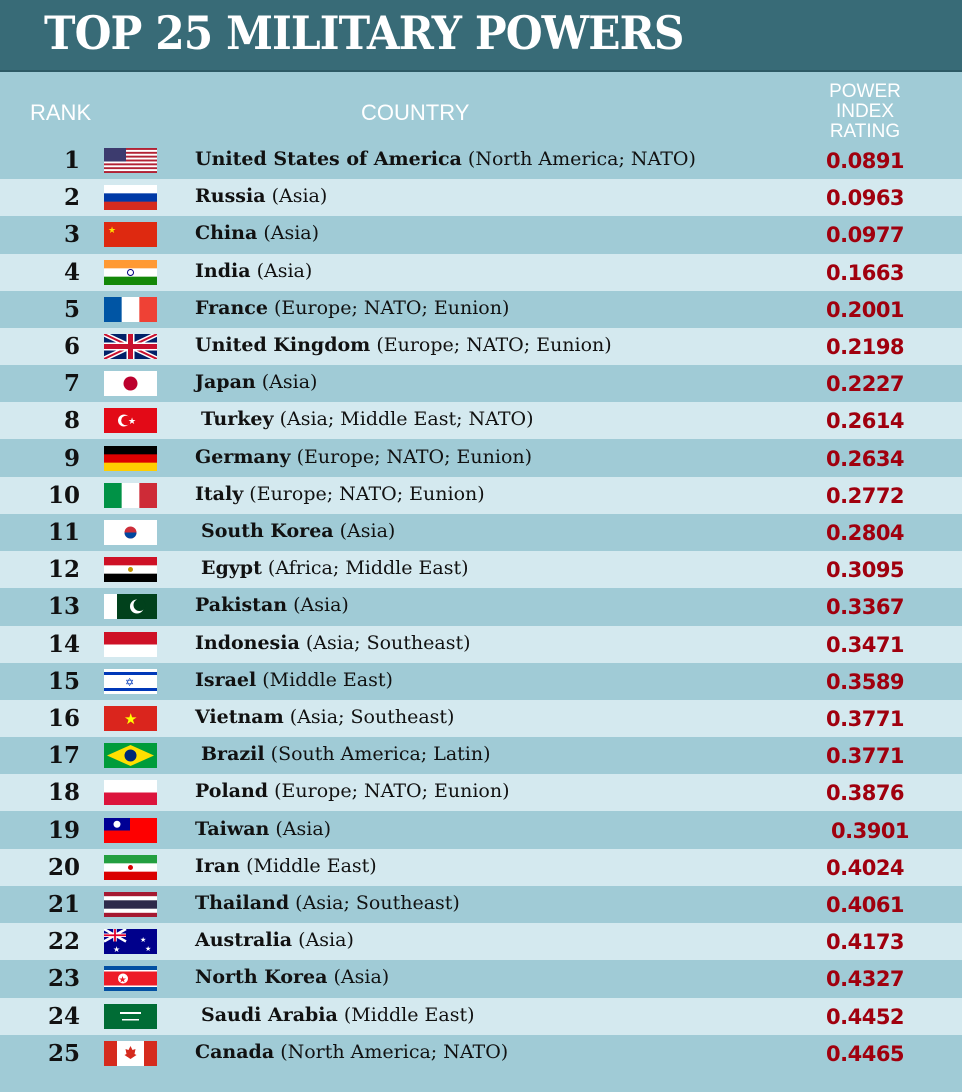 Image resolution: width=962 pixels, height=1092 pixels. What do you see at coordinates (71, 198) in the screenshot?
I see `rank-cell: 2` at bounding box center [71, 198].